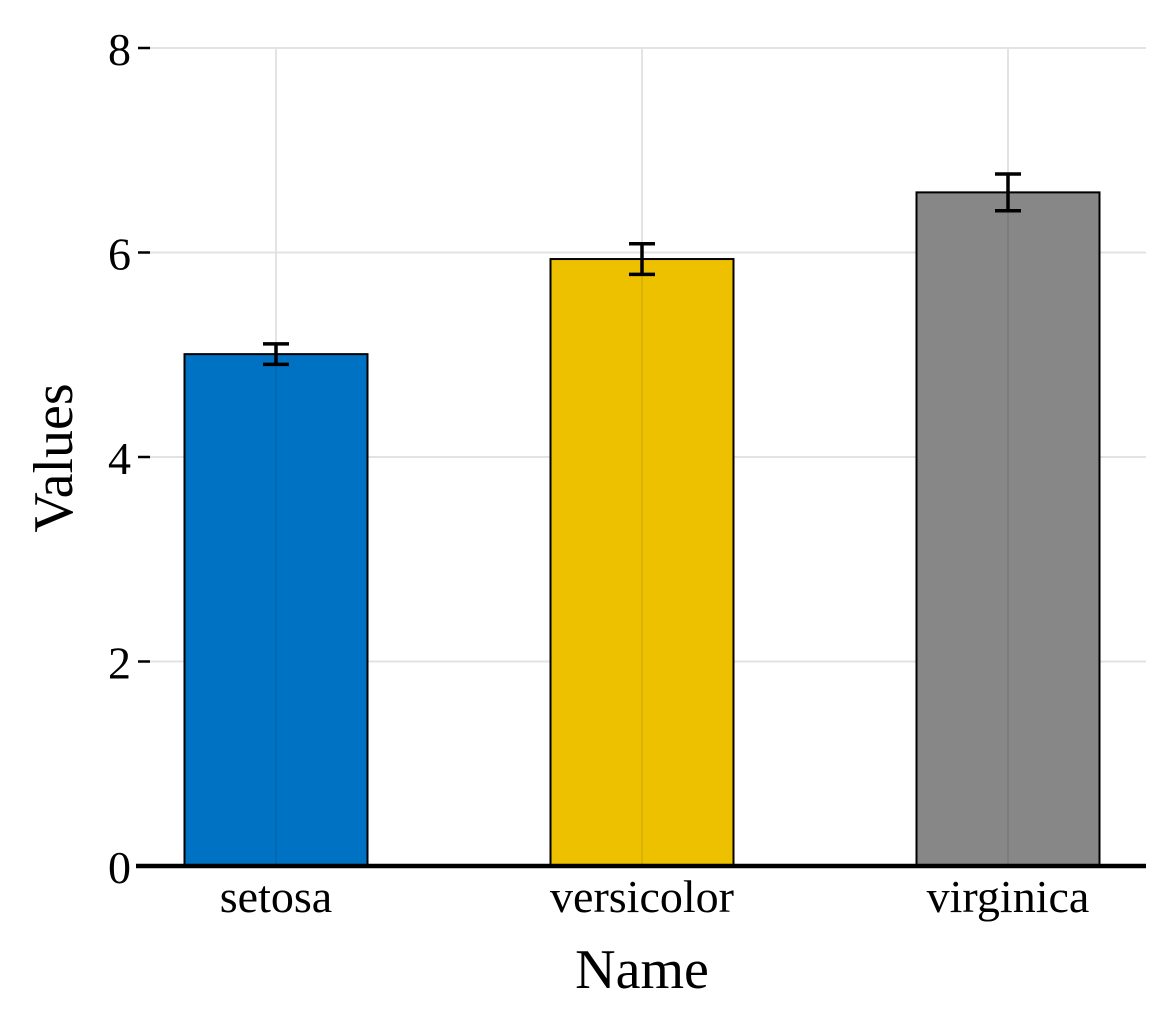 This screenshot has width=1175, height=1029. Describe the element at coordinates (119, 254) in the screenshot. I see `y-tick-label-3: 6` at that location.